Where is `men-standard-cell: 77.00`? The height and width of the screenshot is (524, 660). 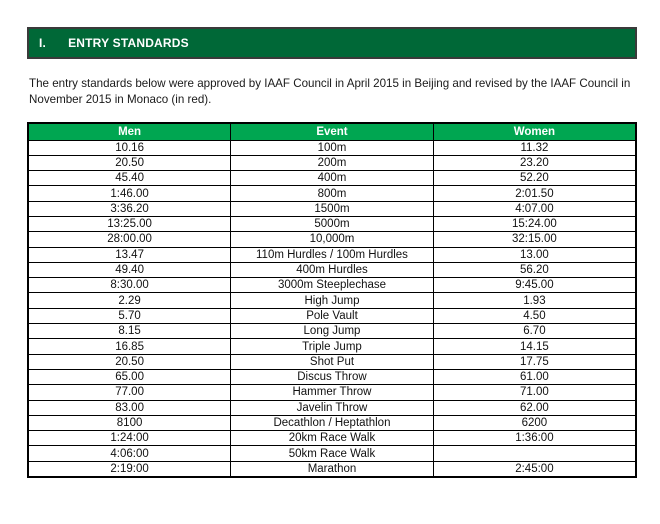
men-standard-cell: 77.00 is located at coordinates (129, 392).